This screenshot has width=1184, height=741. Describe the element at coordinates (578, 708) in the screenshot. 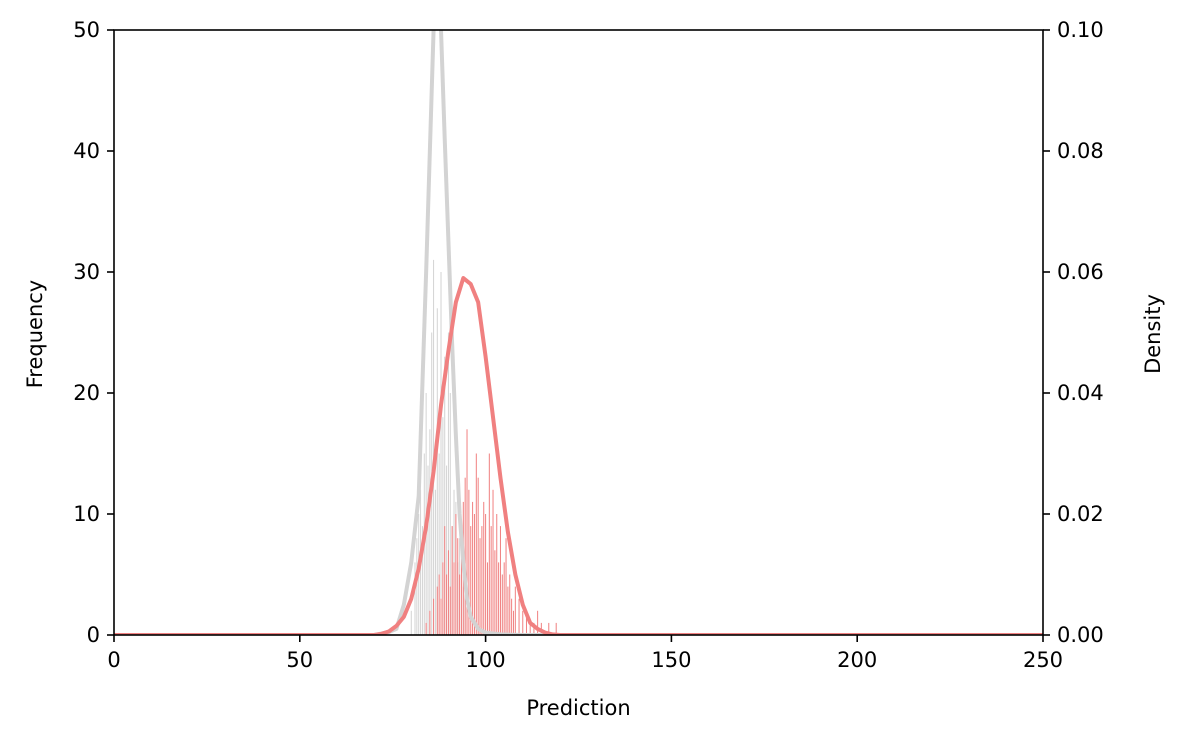

I see `x-axis-title: Prediction` at that location.